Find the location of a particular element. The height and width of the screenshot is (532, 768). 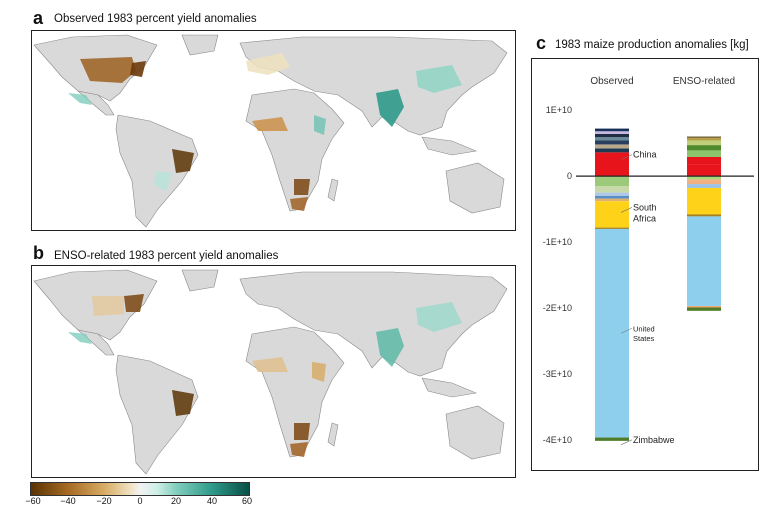

zimbabwe-decline-b is located at coordinates (302, 431).